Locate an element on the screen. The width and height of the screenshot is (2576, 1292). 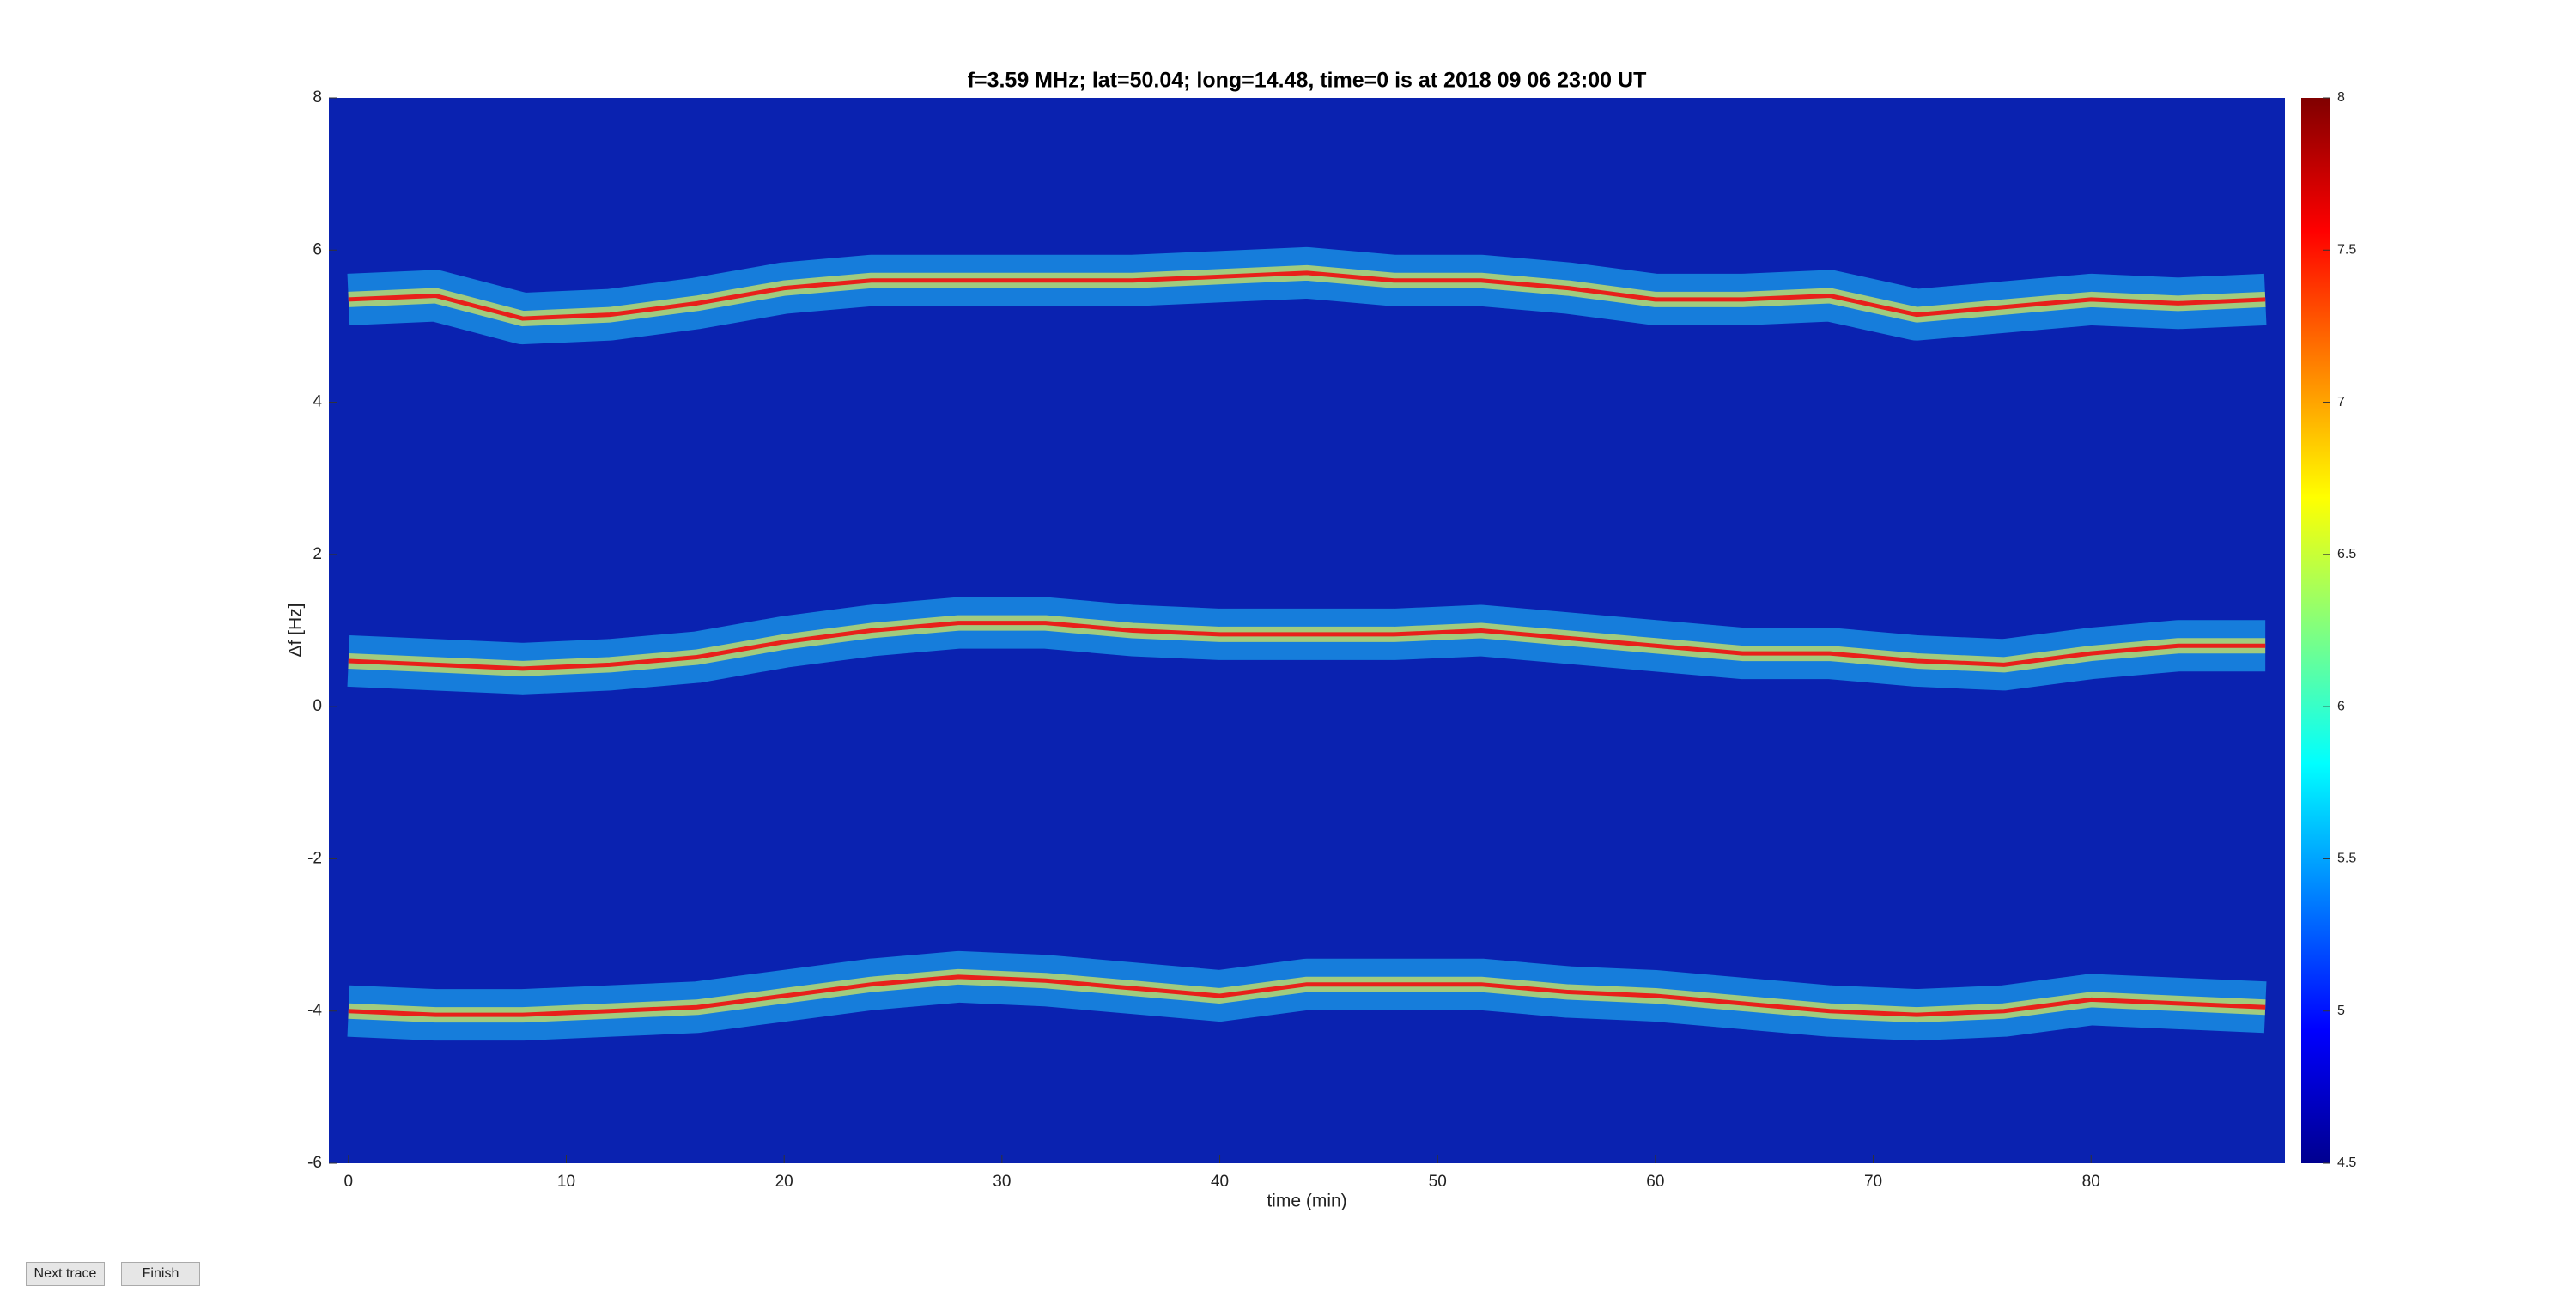
colorbar-tick-label: 7 is located at coordinates (2341, 402).